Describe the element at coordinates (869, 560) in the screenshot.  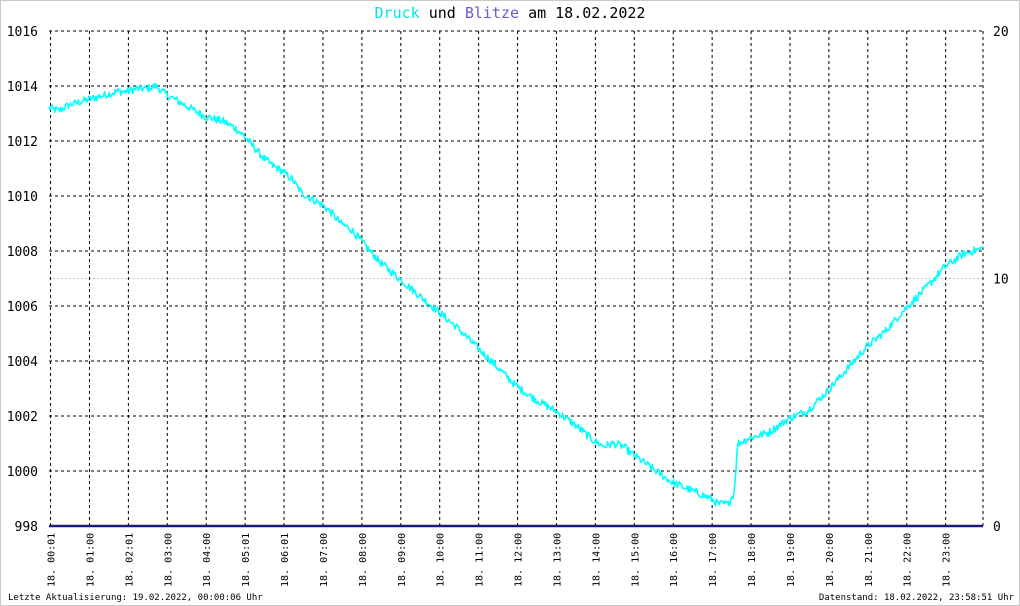
I see `x-tick-label: 18. 21:00` at that location.